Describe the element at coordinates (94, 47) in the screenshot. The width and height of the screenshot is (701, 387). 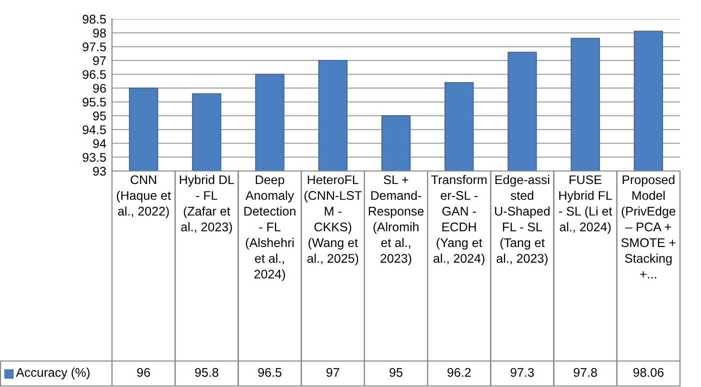
I see `y-tick-label: 97.5` at that location.